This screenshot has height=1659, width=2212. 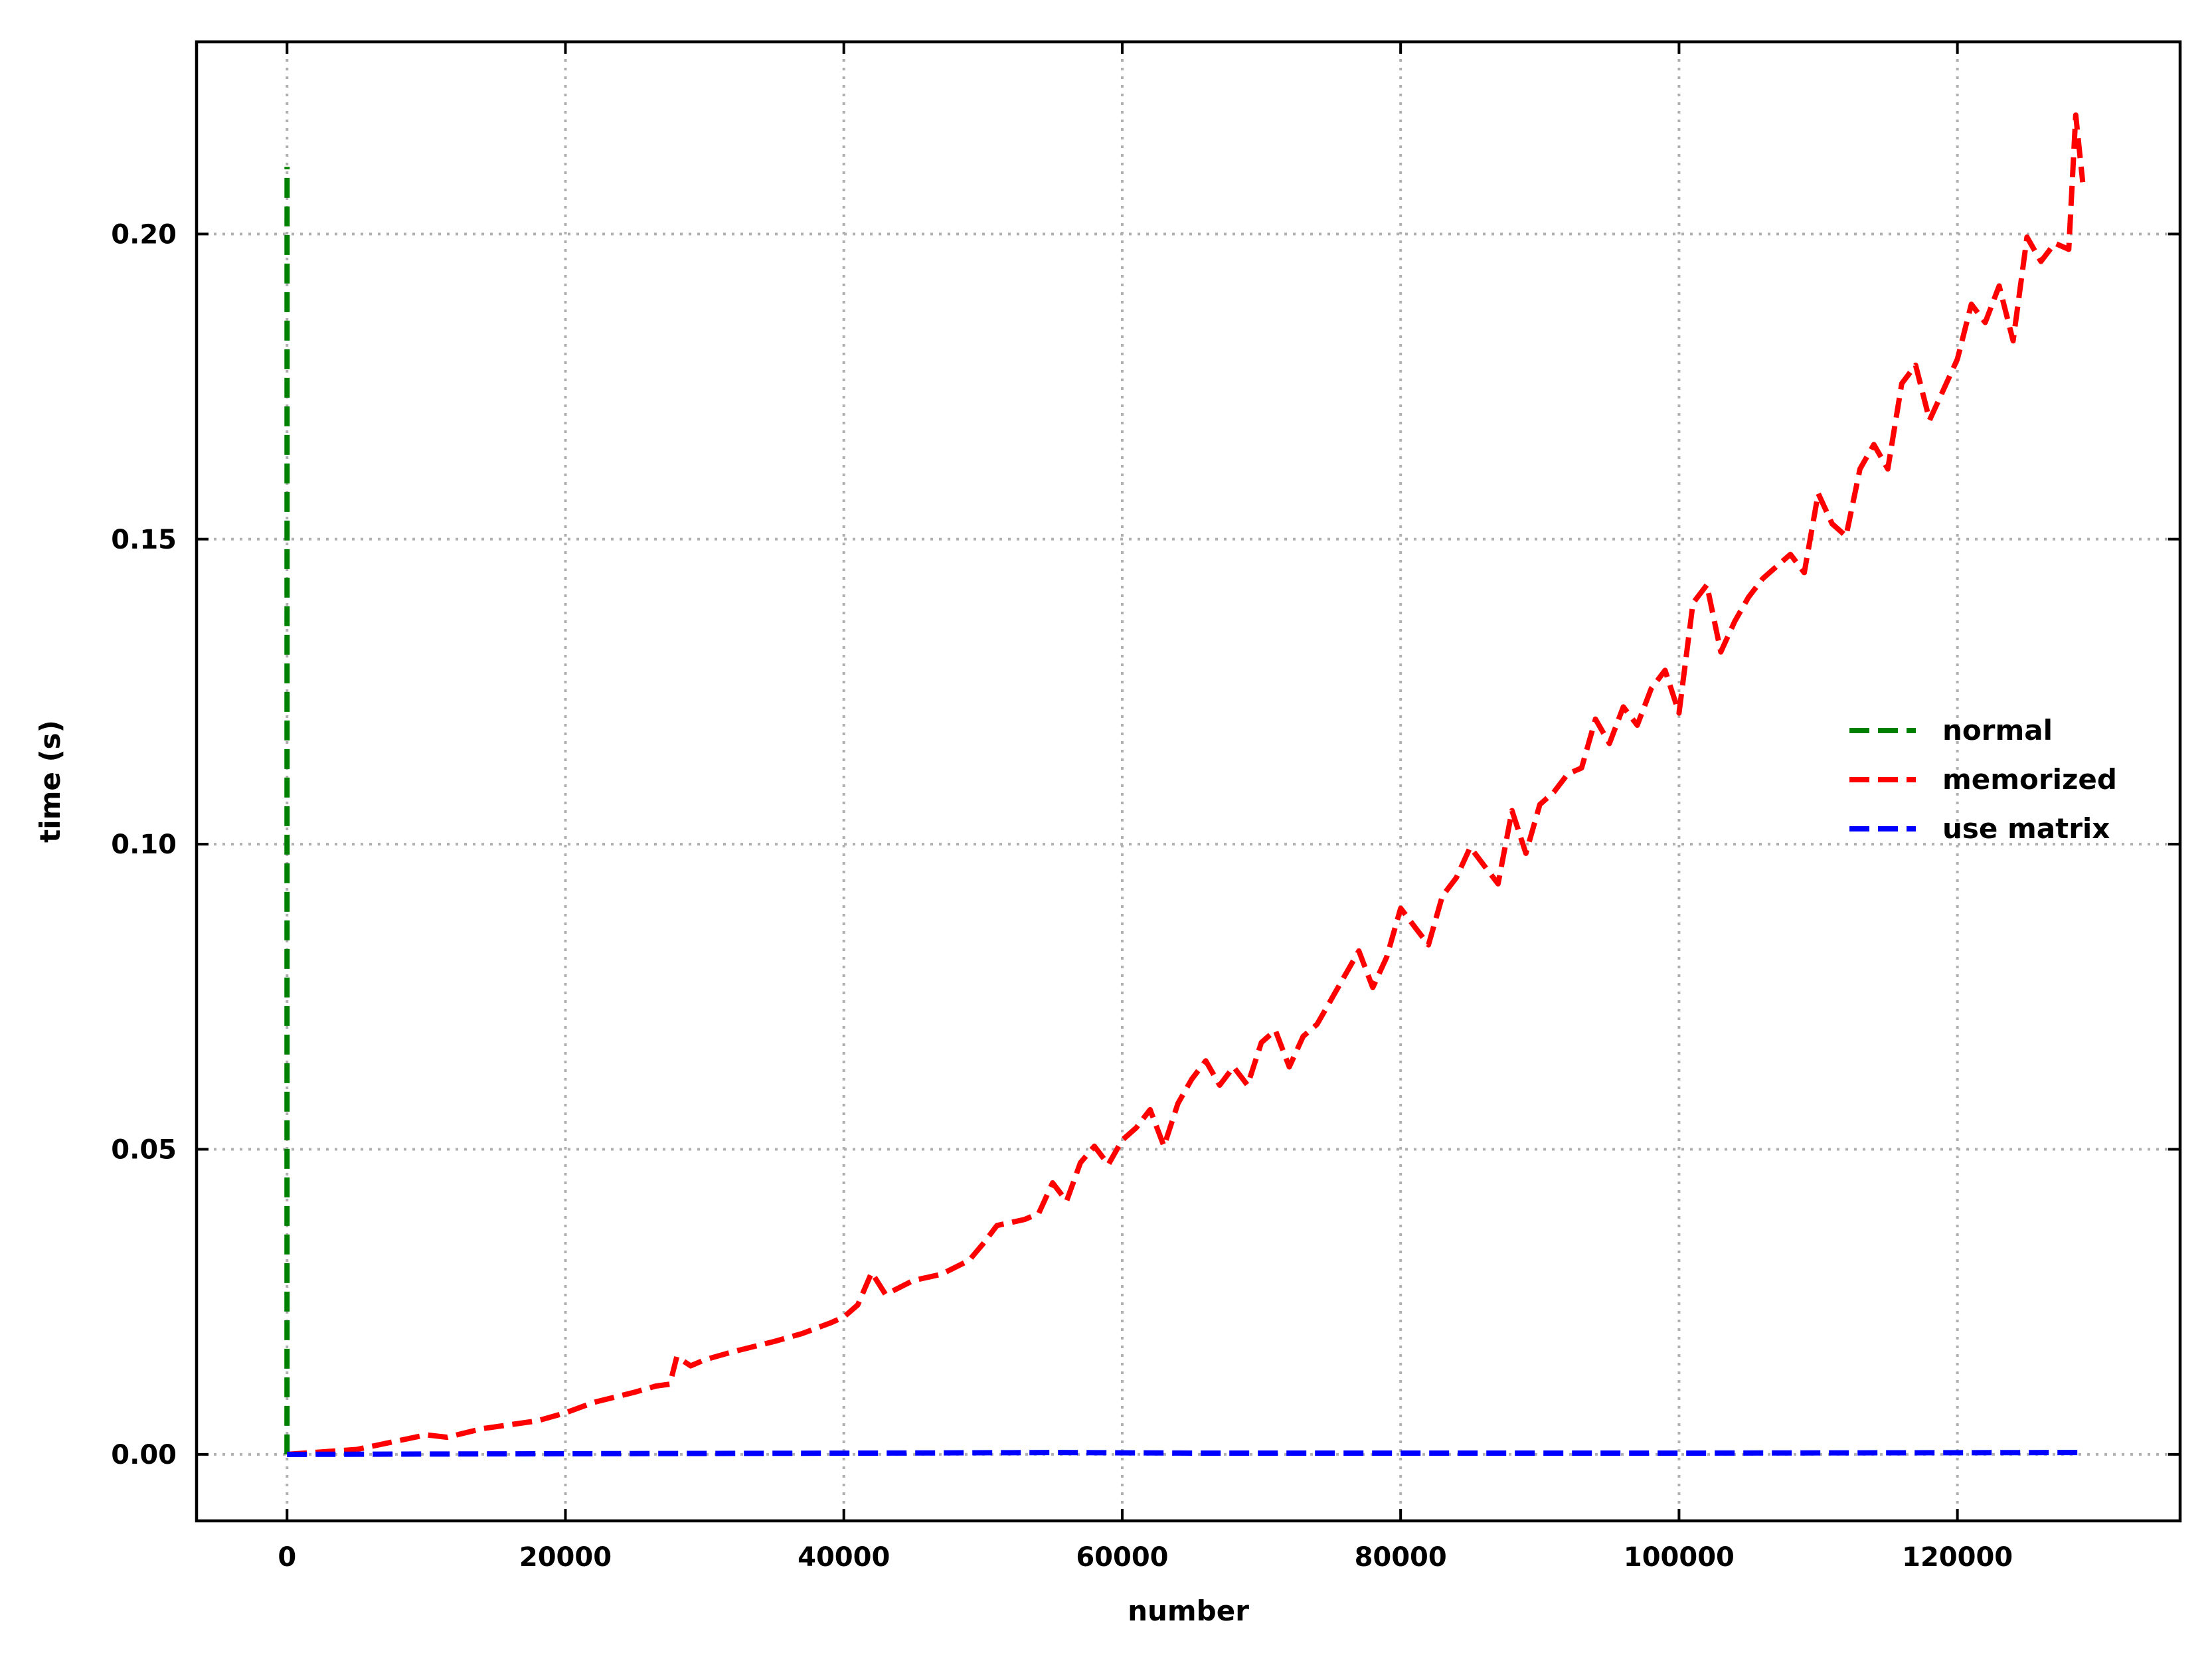 I want to click on y-tick-label: 0.00, so click(x=144, y=1455).